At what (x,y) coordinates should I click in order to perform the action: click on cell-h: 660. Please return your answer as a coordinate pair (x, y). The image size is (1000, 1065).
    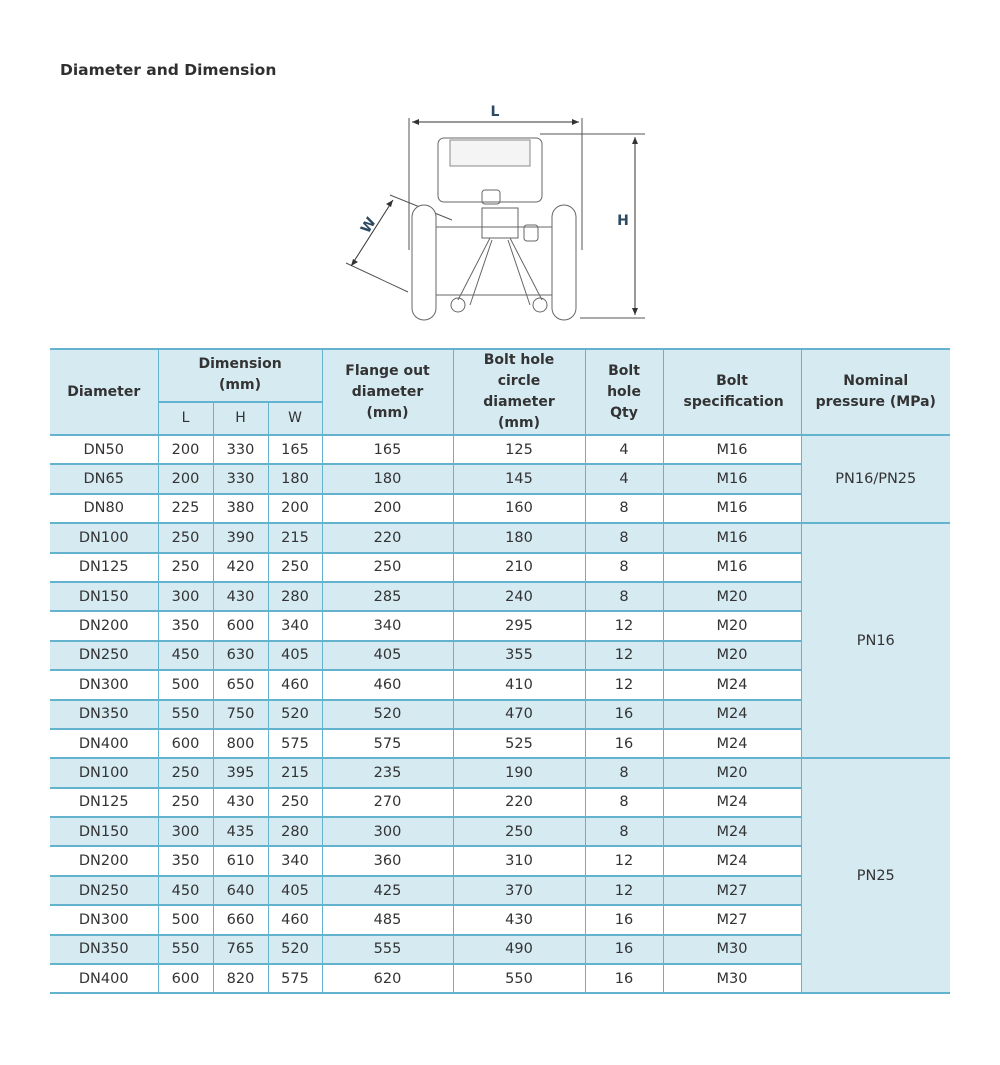
    Looking at the image, I should click on (240, 920).